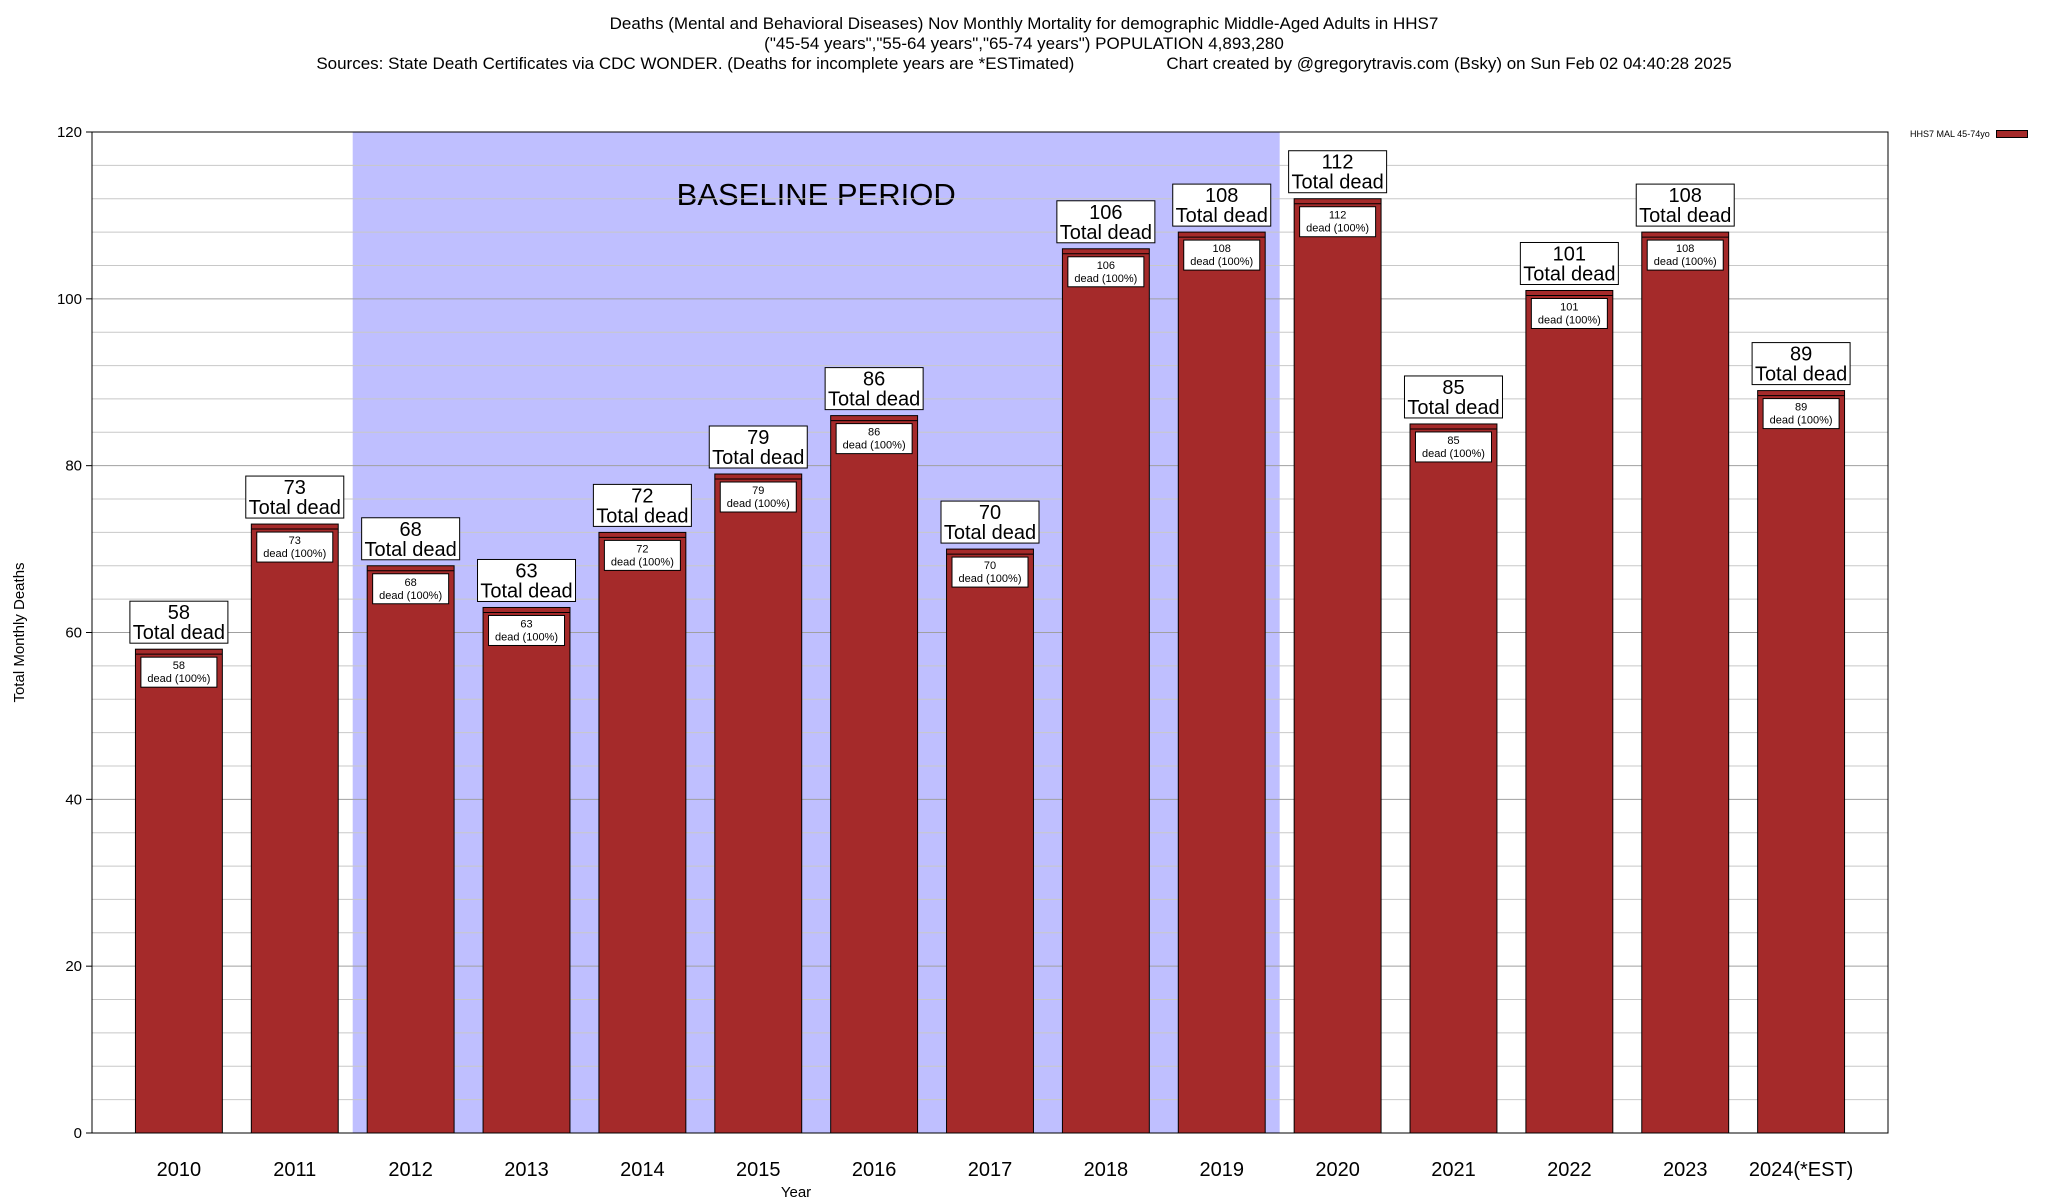 This screenshot has width=2048, height=1200. I want to click on top-label-value: 112, so click(1338, 163).